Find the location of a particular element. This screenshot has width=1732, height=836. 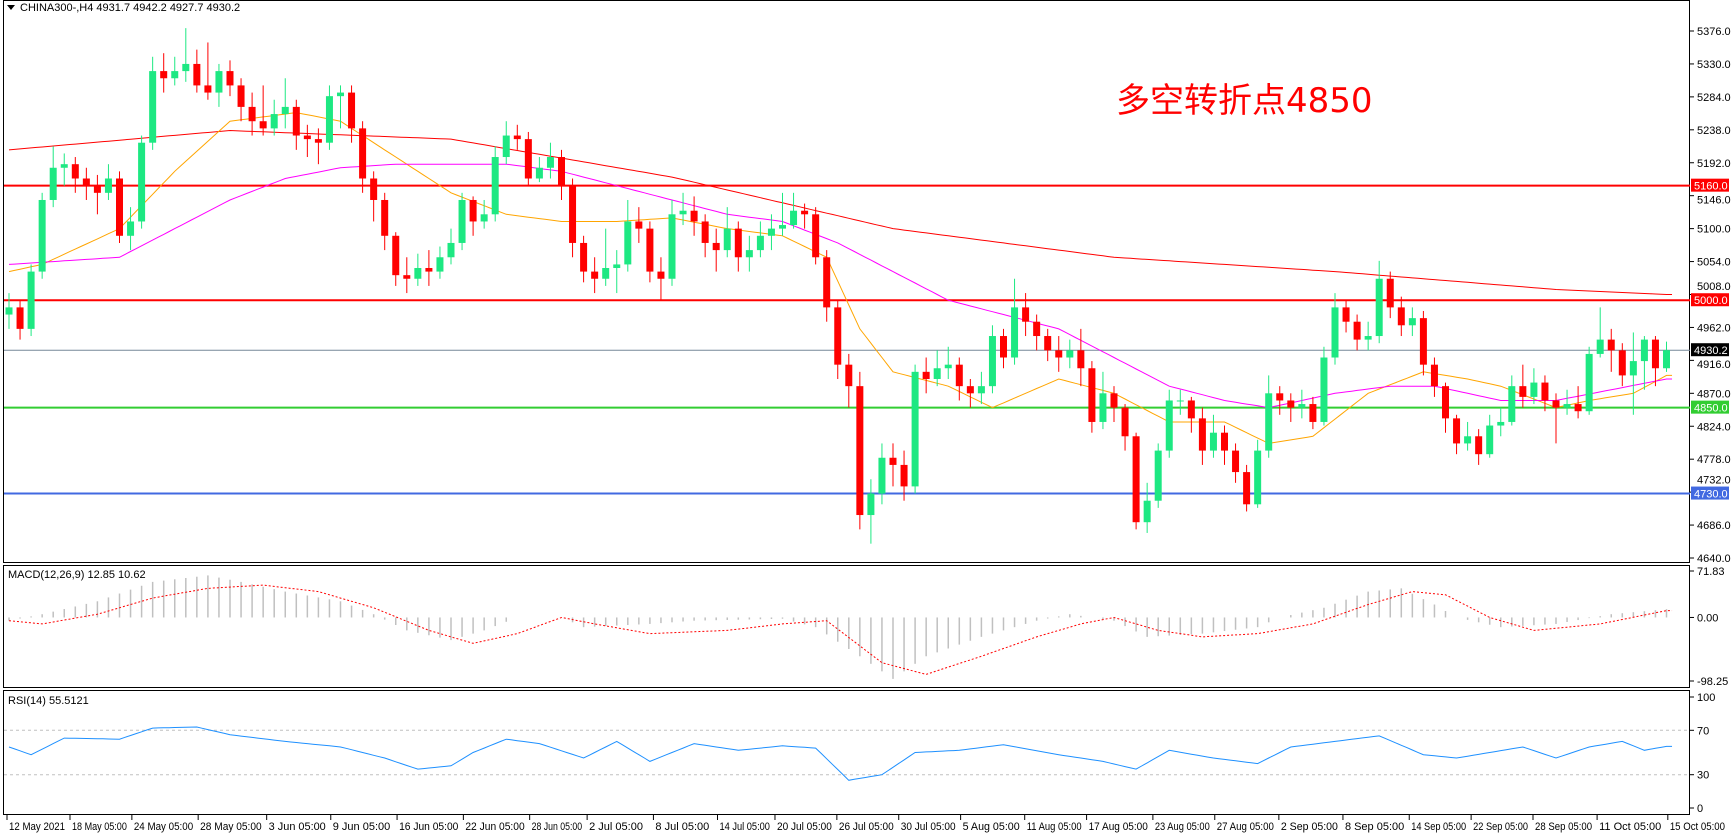

rsi-line is located at coordinates (840, 753).